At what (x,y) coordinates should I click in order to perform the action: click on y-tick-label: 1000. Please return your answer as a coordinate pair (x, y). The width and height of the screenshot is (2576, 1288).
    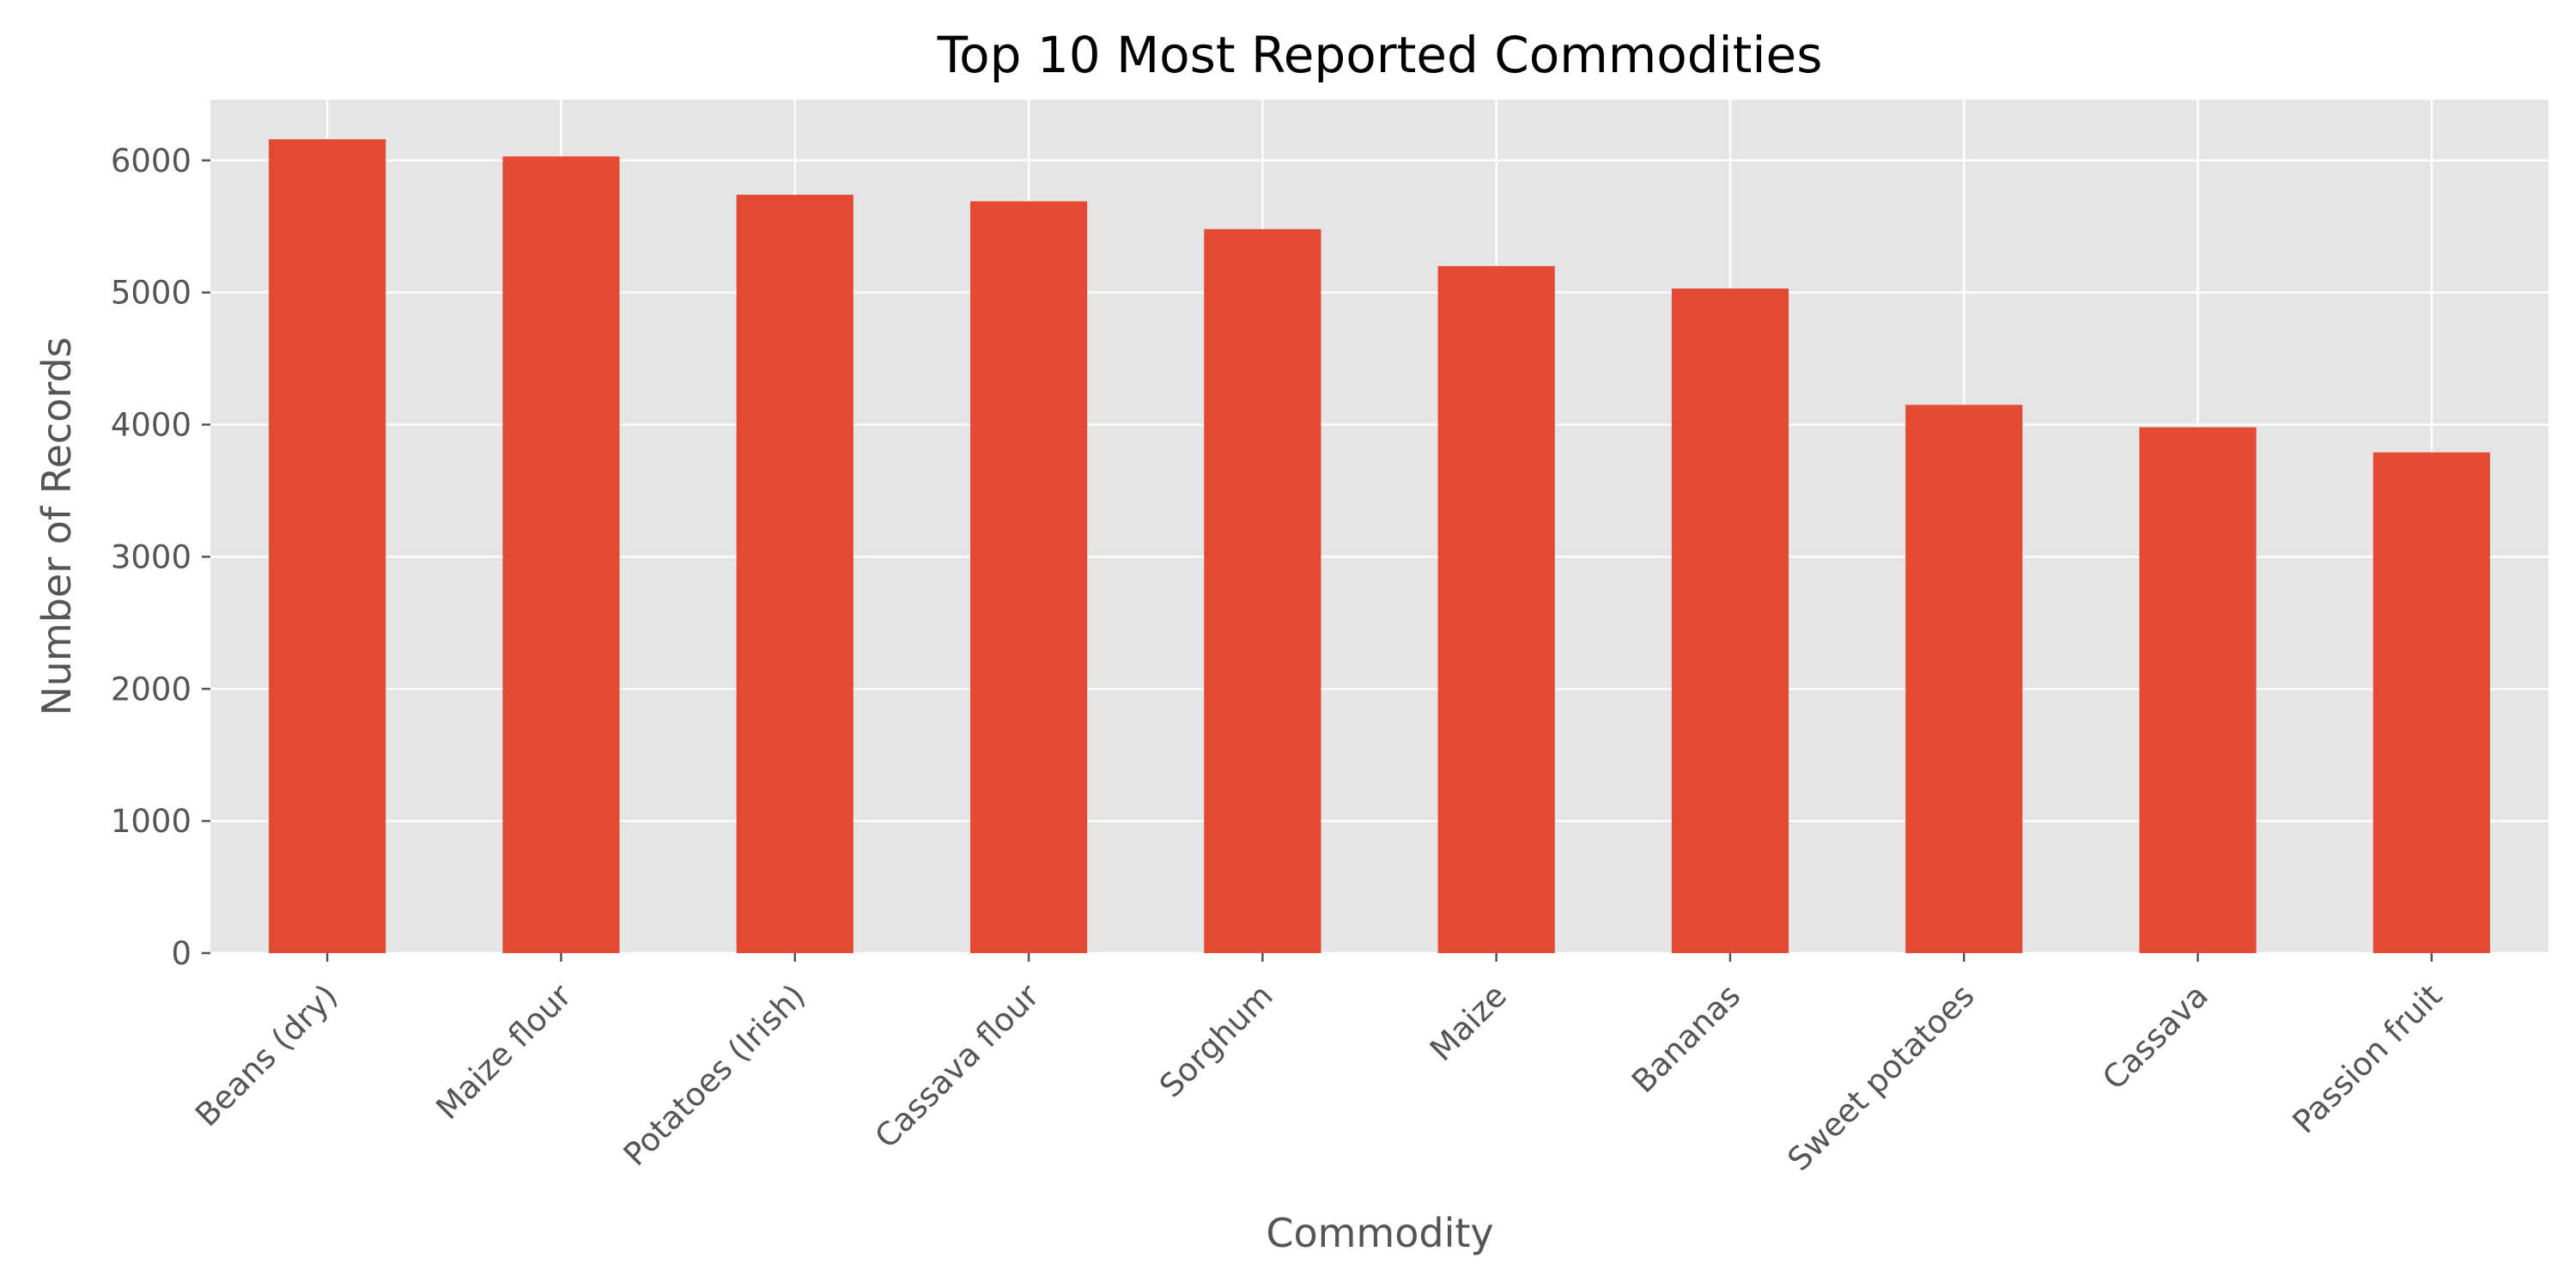
    Looking at the image, I should click on (151, 821).